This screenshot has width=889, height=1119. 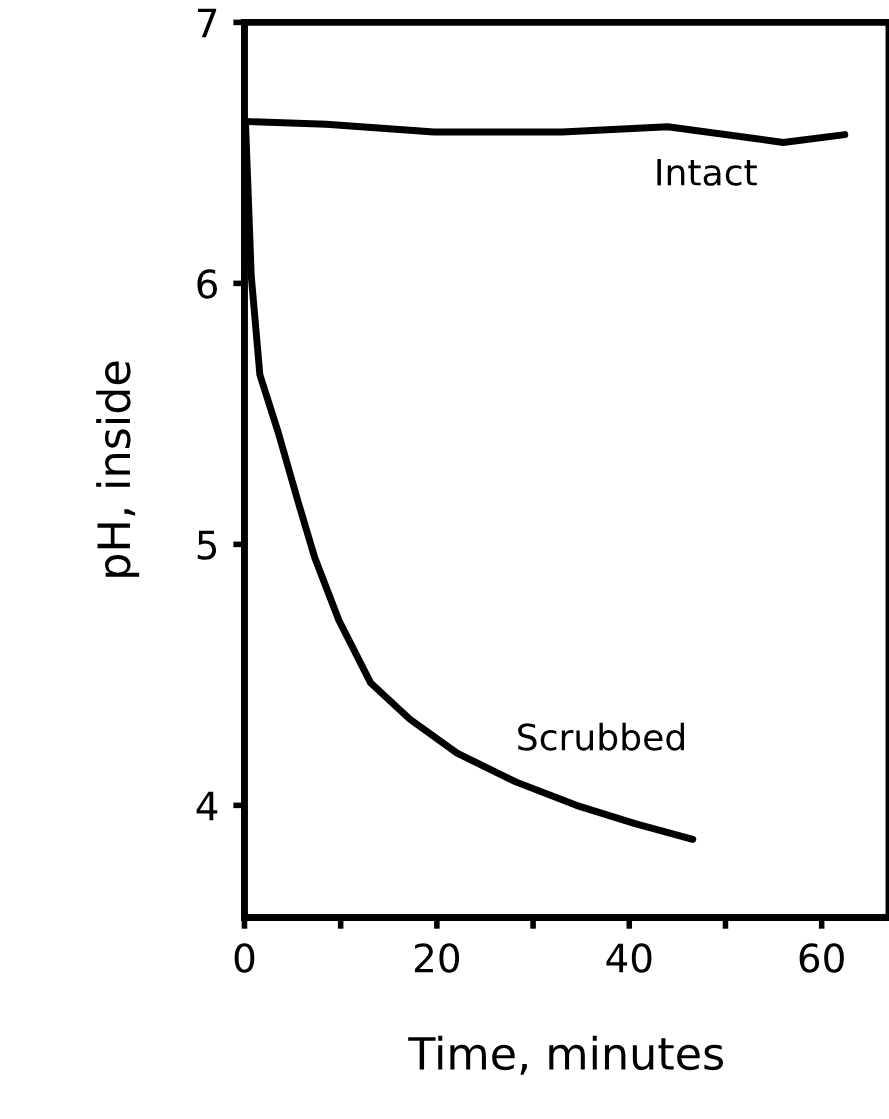 I want to click on x-tick-label: 40, so click(x=629, y=958).